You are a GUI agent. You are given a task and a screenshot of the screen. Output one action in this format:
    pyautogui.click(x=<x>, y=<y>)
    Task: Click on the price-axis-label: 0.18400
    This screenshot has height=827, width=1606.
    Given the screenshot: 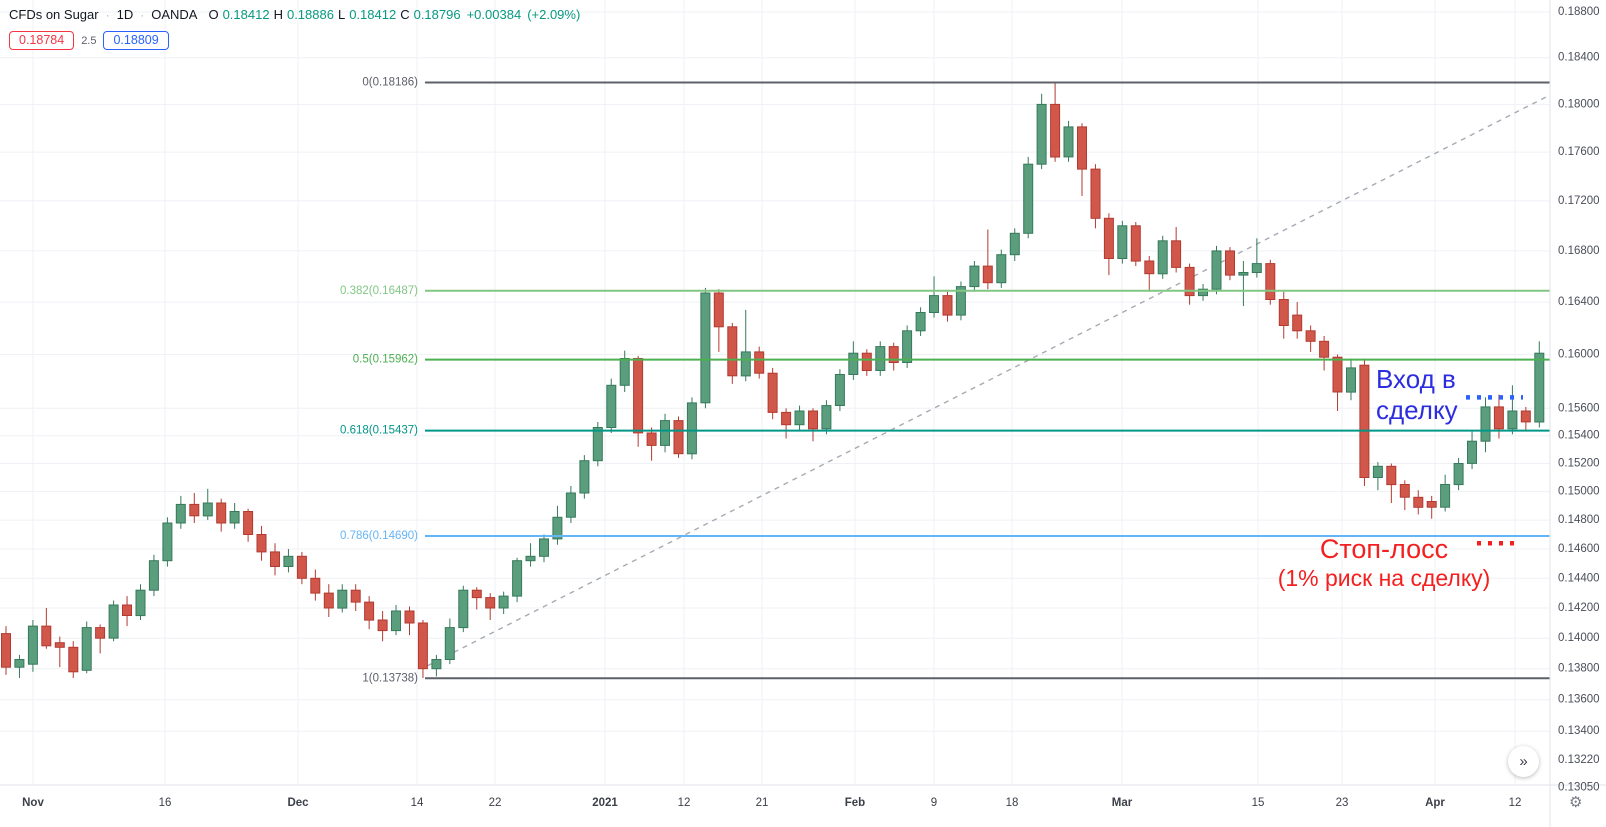 What is the action you would take?
    pyautogui.click(x=1579, y=58)
    